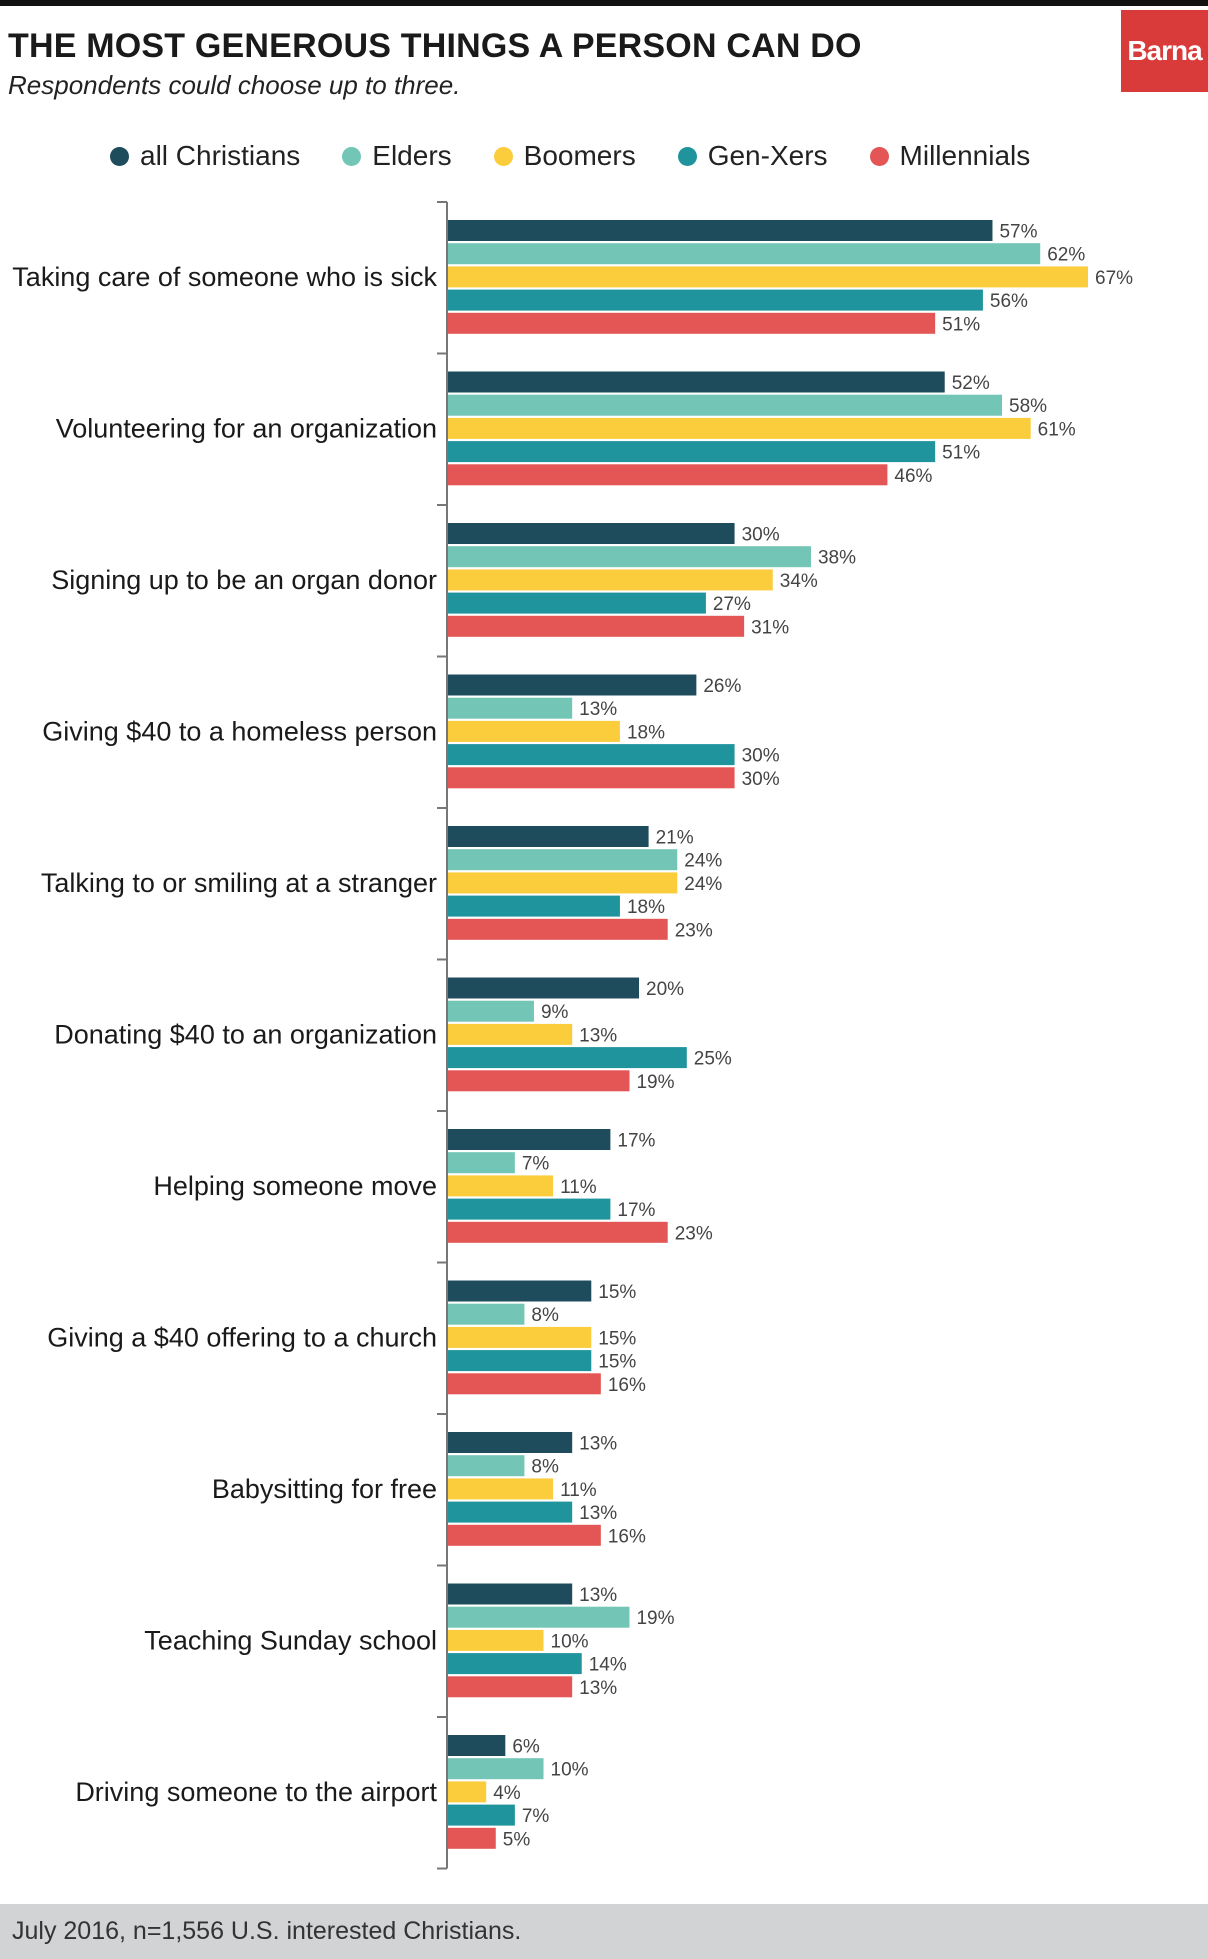 The width and height of the screenshot is (1208, 1959). I want to click on bar-group-helping-someone-move: Helping someone move 17% 7% 11% 17% 23%, so click(433, 1186).